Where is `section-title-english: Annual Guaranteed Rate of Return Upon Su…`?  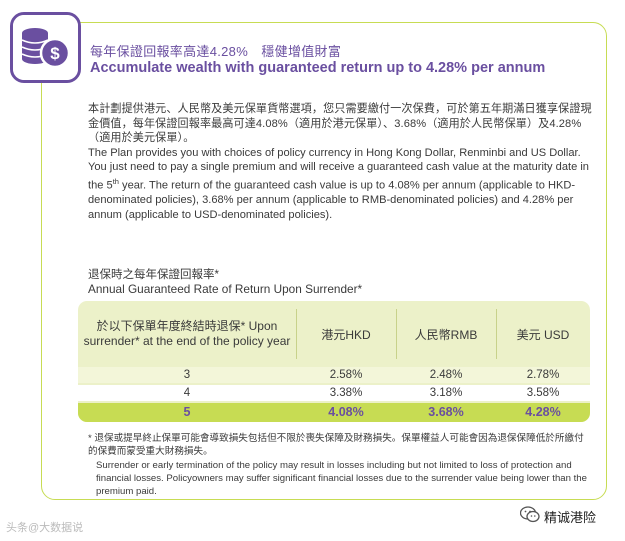 section-title-english: Annual Guaranteed Rate of Return Upon Su… is located at coordinates (225, 289).